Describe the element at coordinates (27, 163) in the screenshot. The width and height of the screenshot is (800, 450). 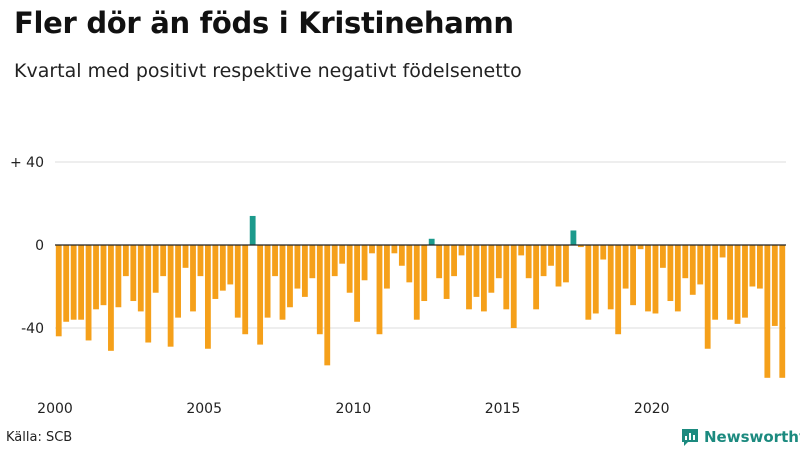
I see `y-tick-label: + 40` at that location.